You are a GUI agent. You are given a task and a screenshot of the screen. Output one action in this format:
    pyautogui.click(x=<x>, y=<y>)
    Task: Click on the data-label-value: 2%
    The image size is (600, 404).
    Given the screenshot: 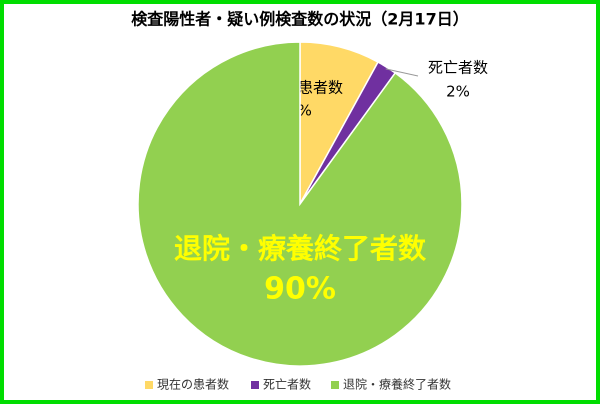 What is the action you would take?
    pyautogui.click(x=458, y=92)
    